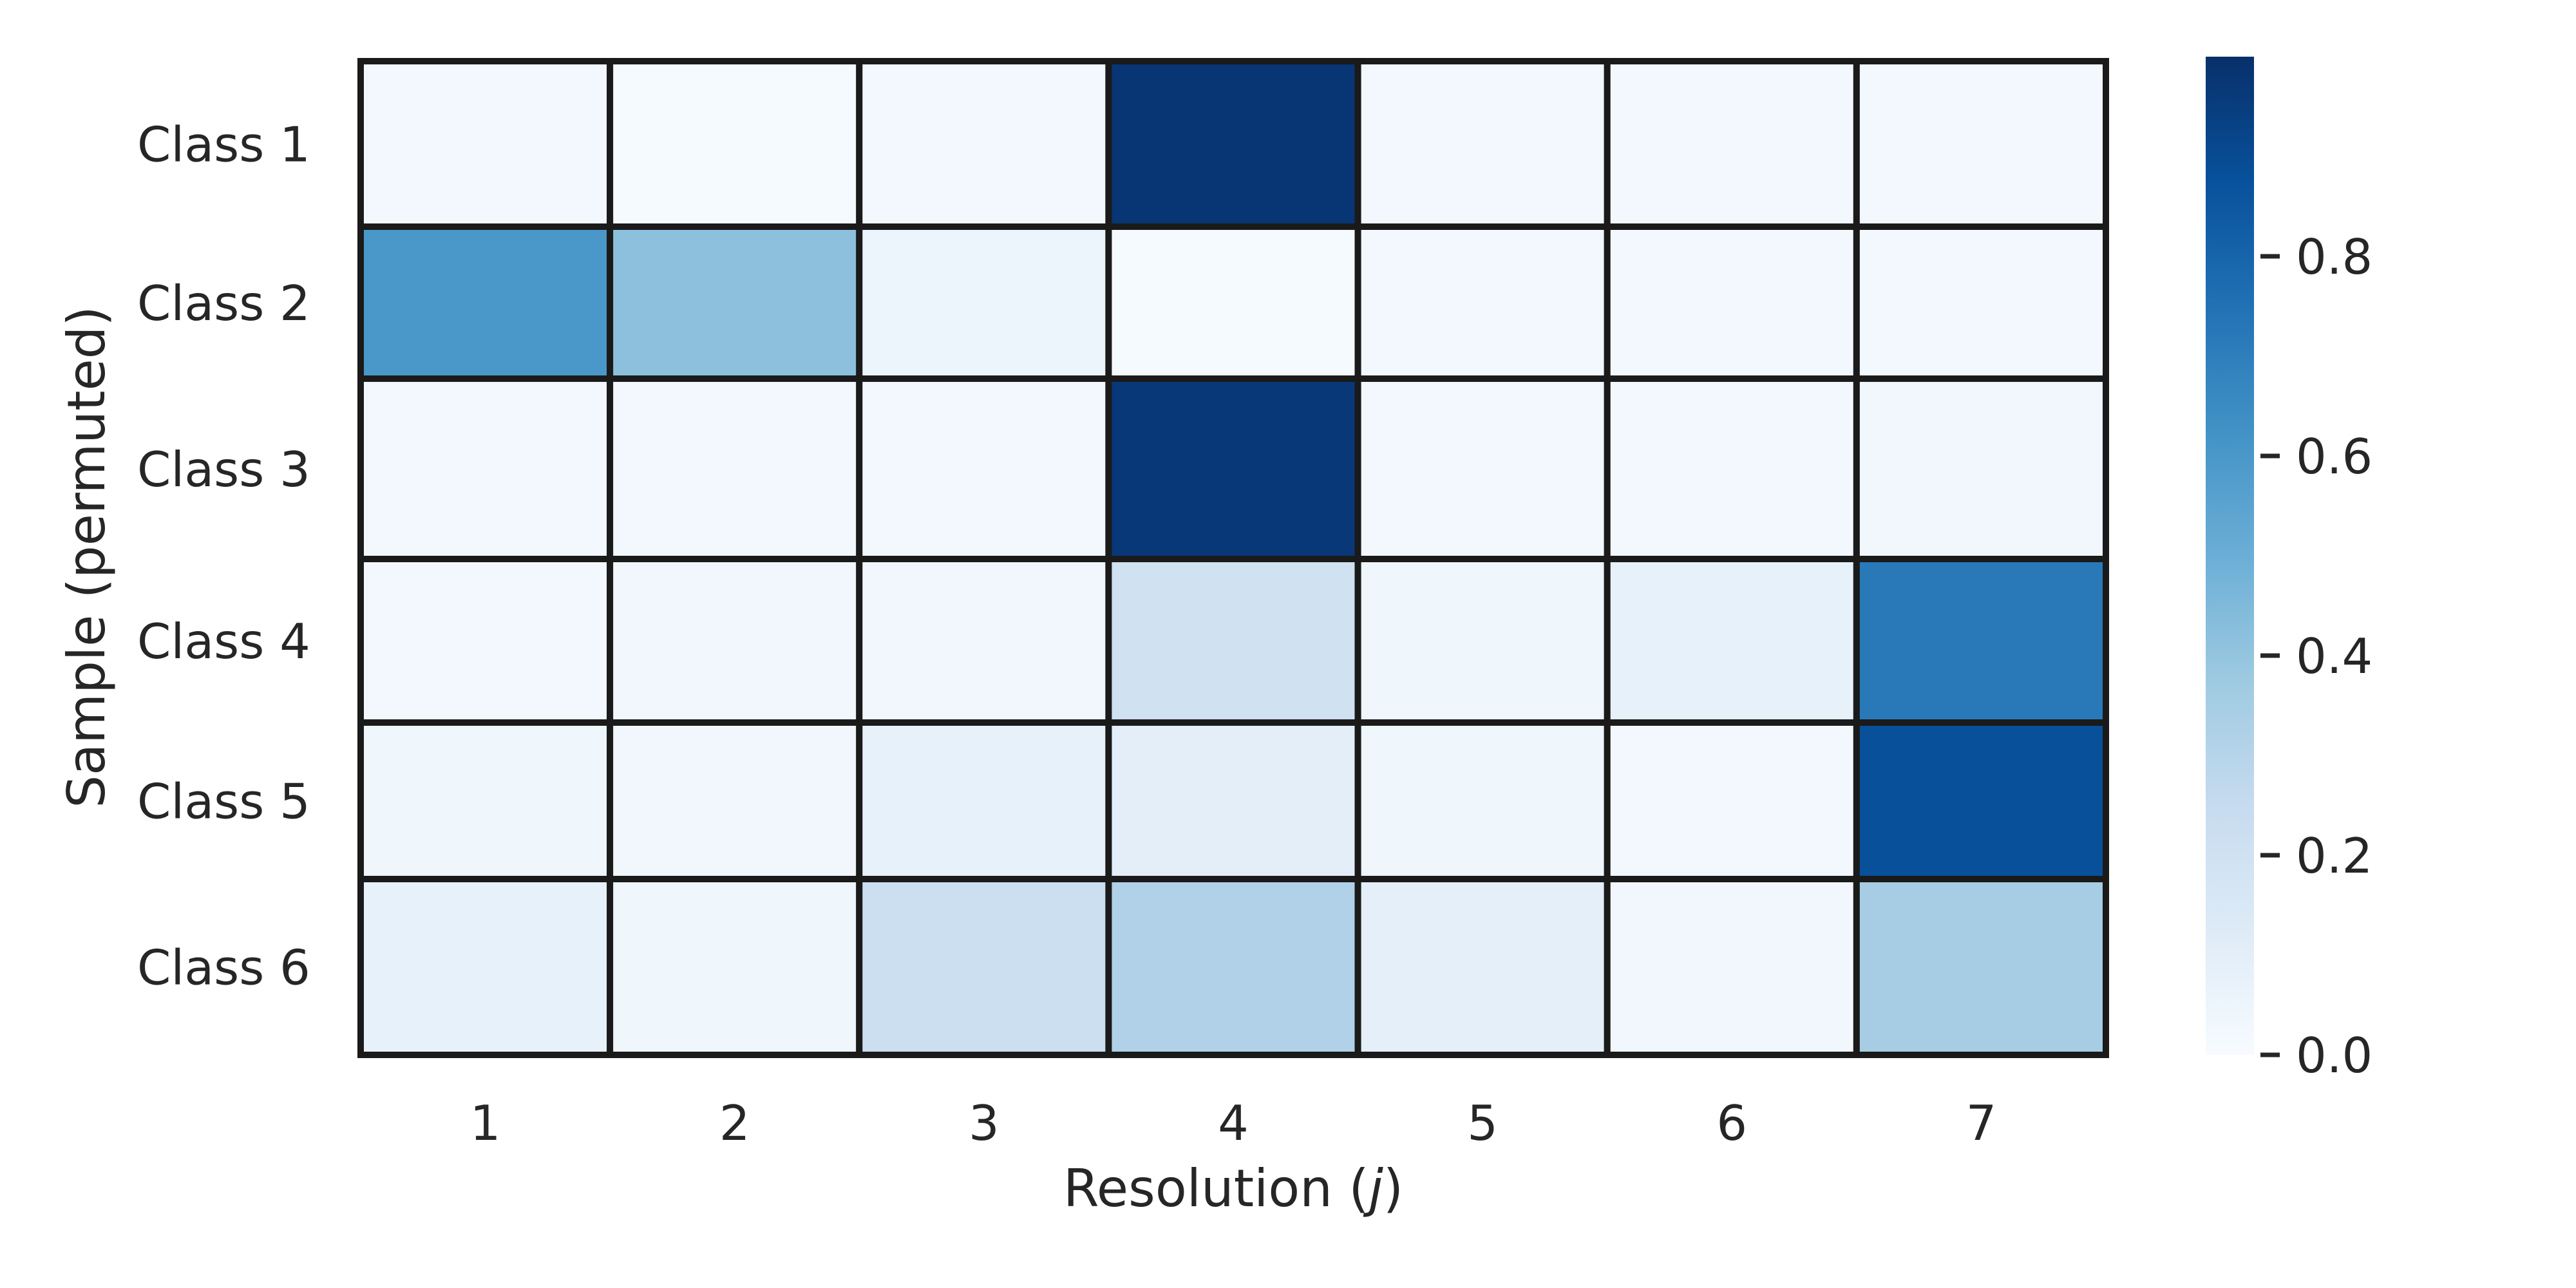 This screenshot has height=1288, width=2576. I want to click on colorbar-tick-label: 0.0, so click(2334, 1055).